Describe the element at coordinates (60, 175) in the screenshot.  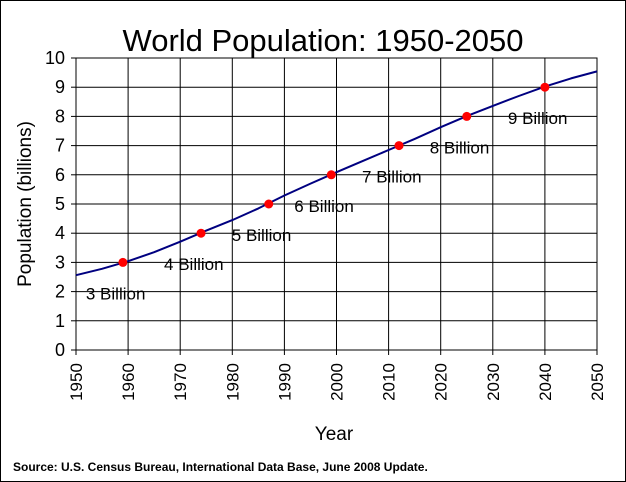
I see `y-tick-label: 6` at that location.